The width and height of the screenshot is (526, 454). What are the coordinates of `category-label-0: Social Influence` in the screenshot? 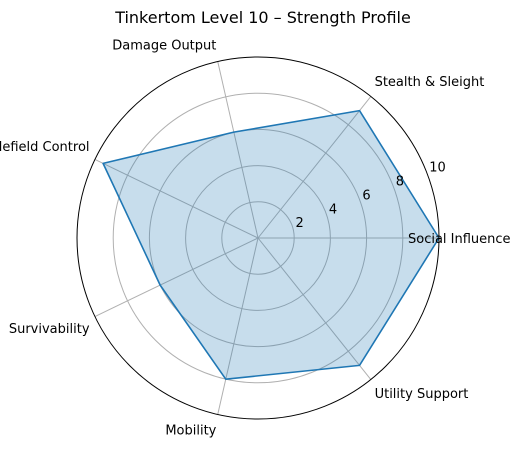 It's located at (459, 239).